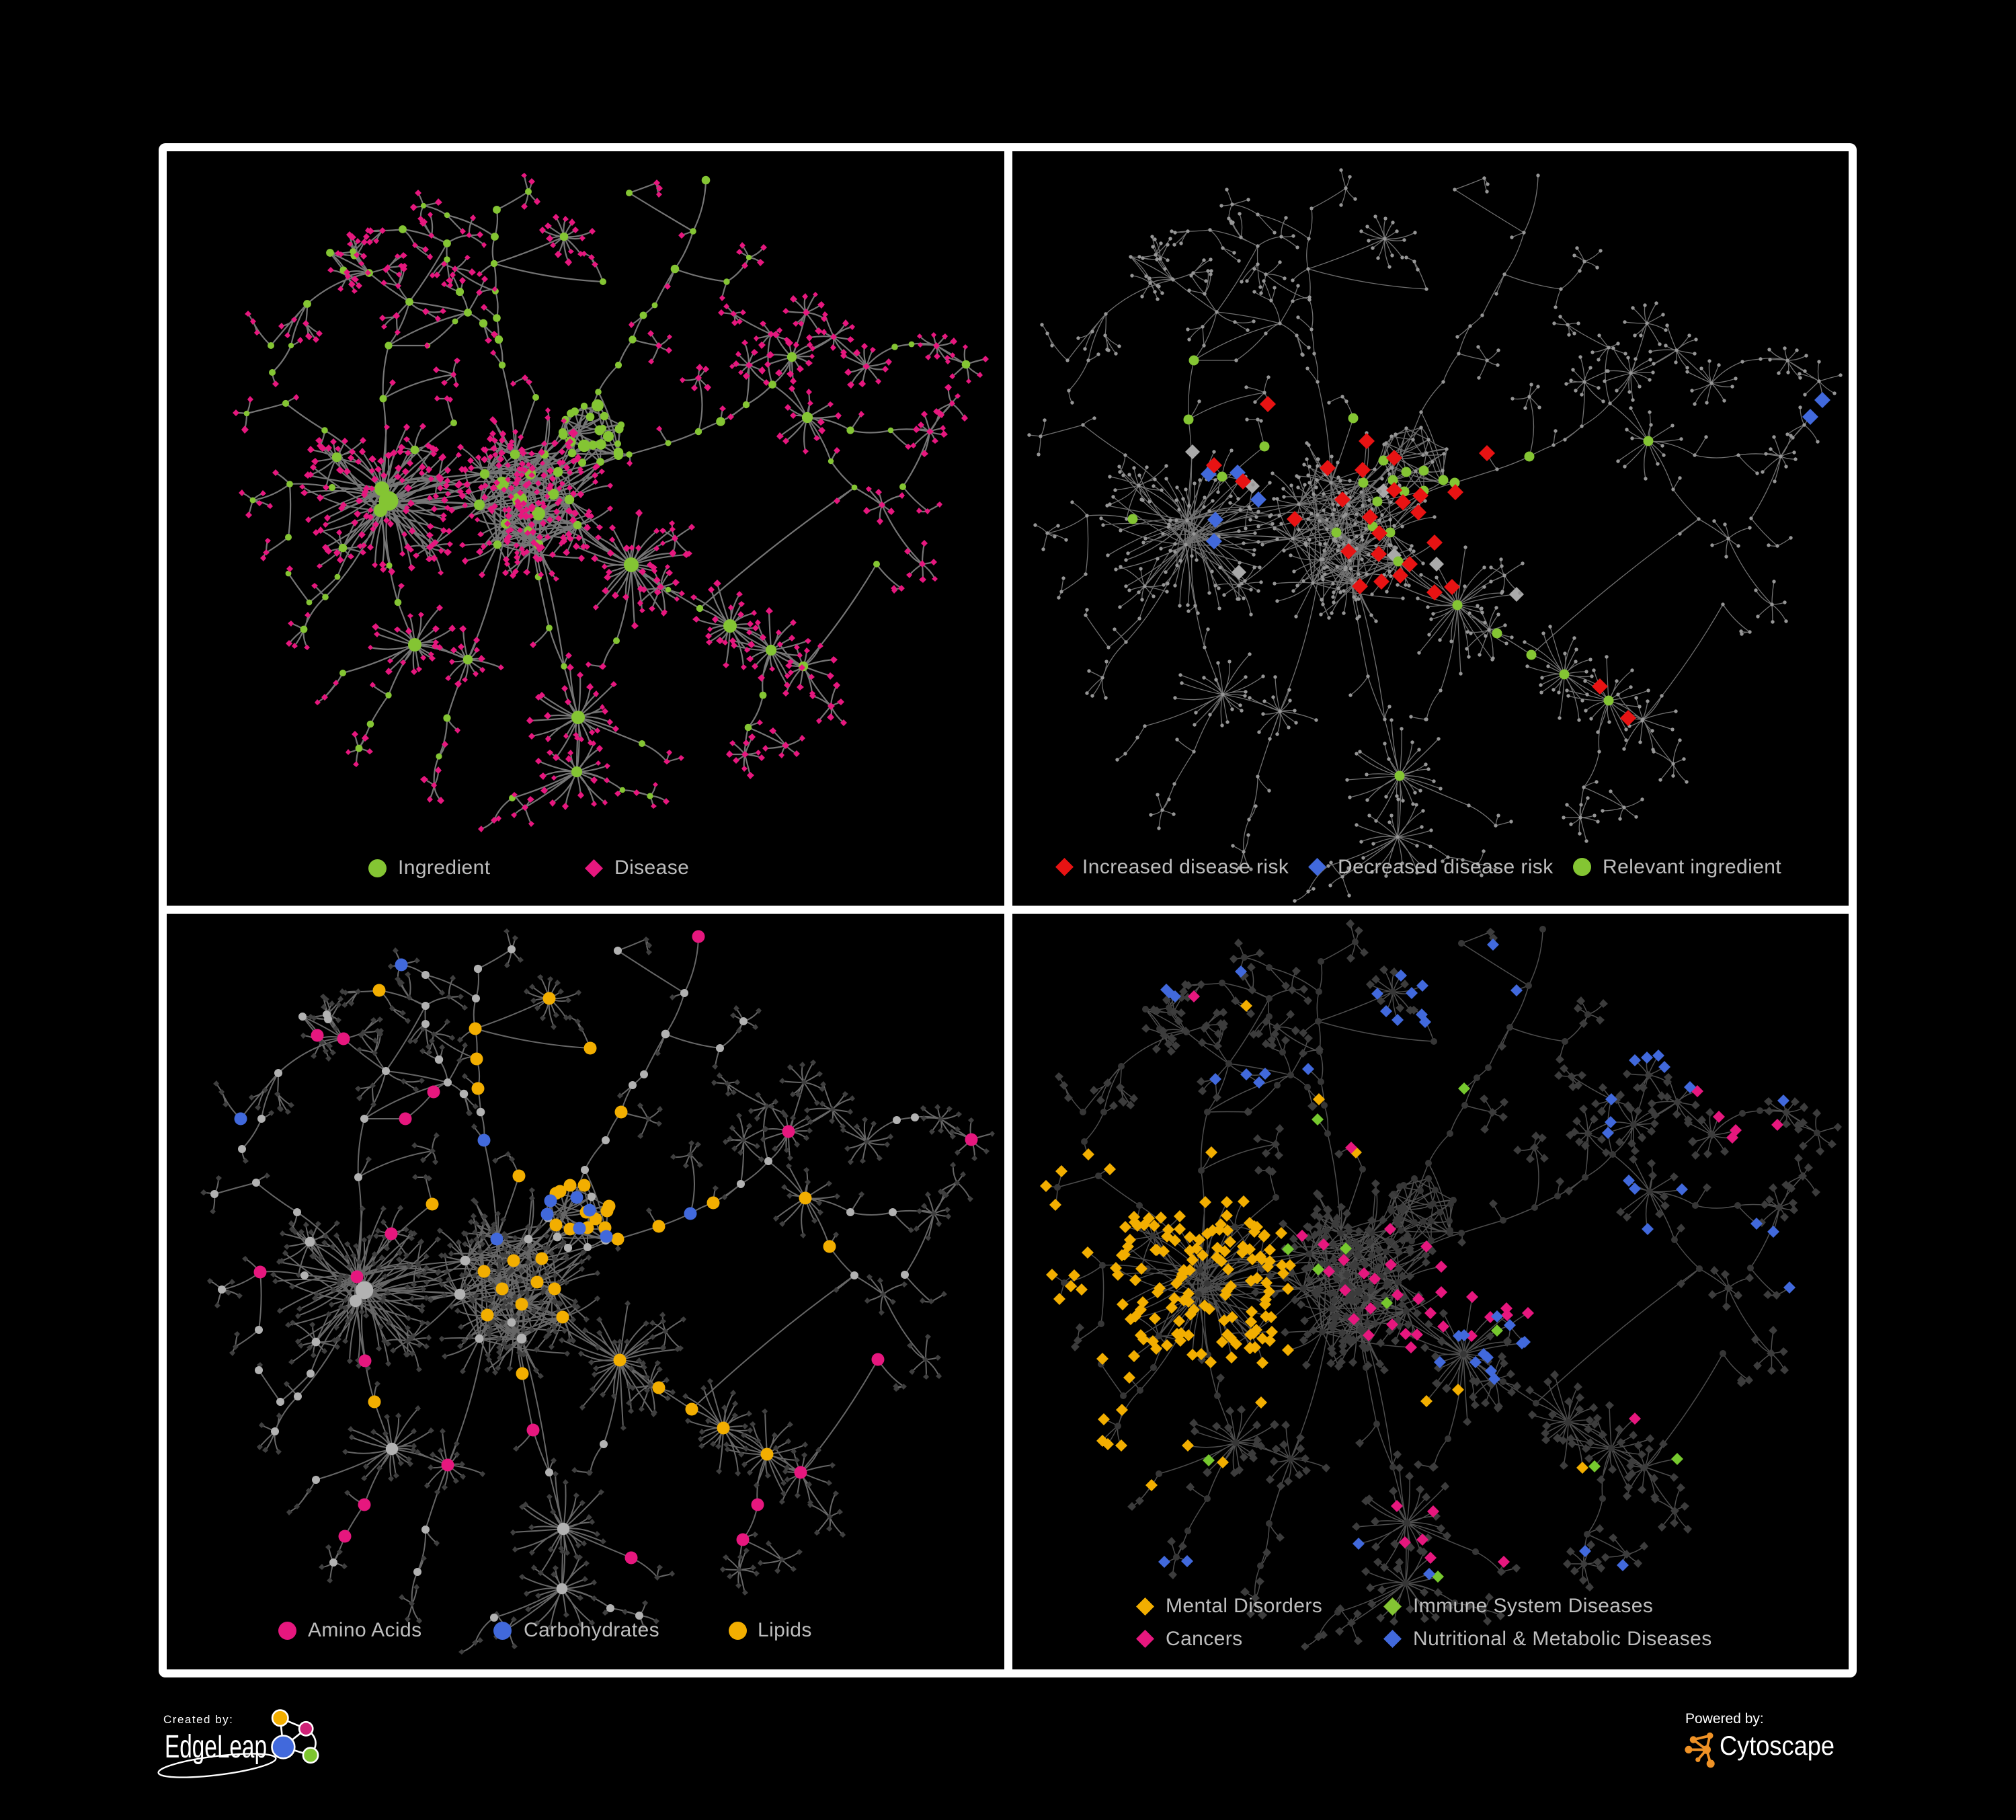 Image resolution: width=2016 pixels, height=1820 pixels. Describe the element at coordinates (1777, 1746) in the screenshot. I see `svg-text: Cytoscape` at that location.